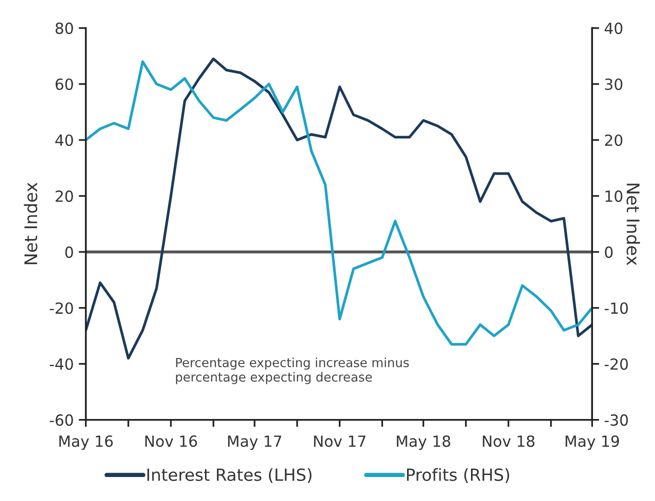 Image resolution: width=655 pixels, height=501 pixels. I want to click on legend-label: Interest Rates (LHS), so click(229, 475).